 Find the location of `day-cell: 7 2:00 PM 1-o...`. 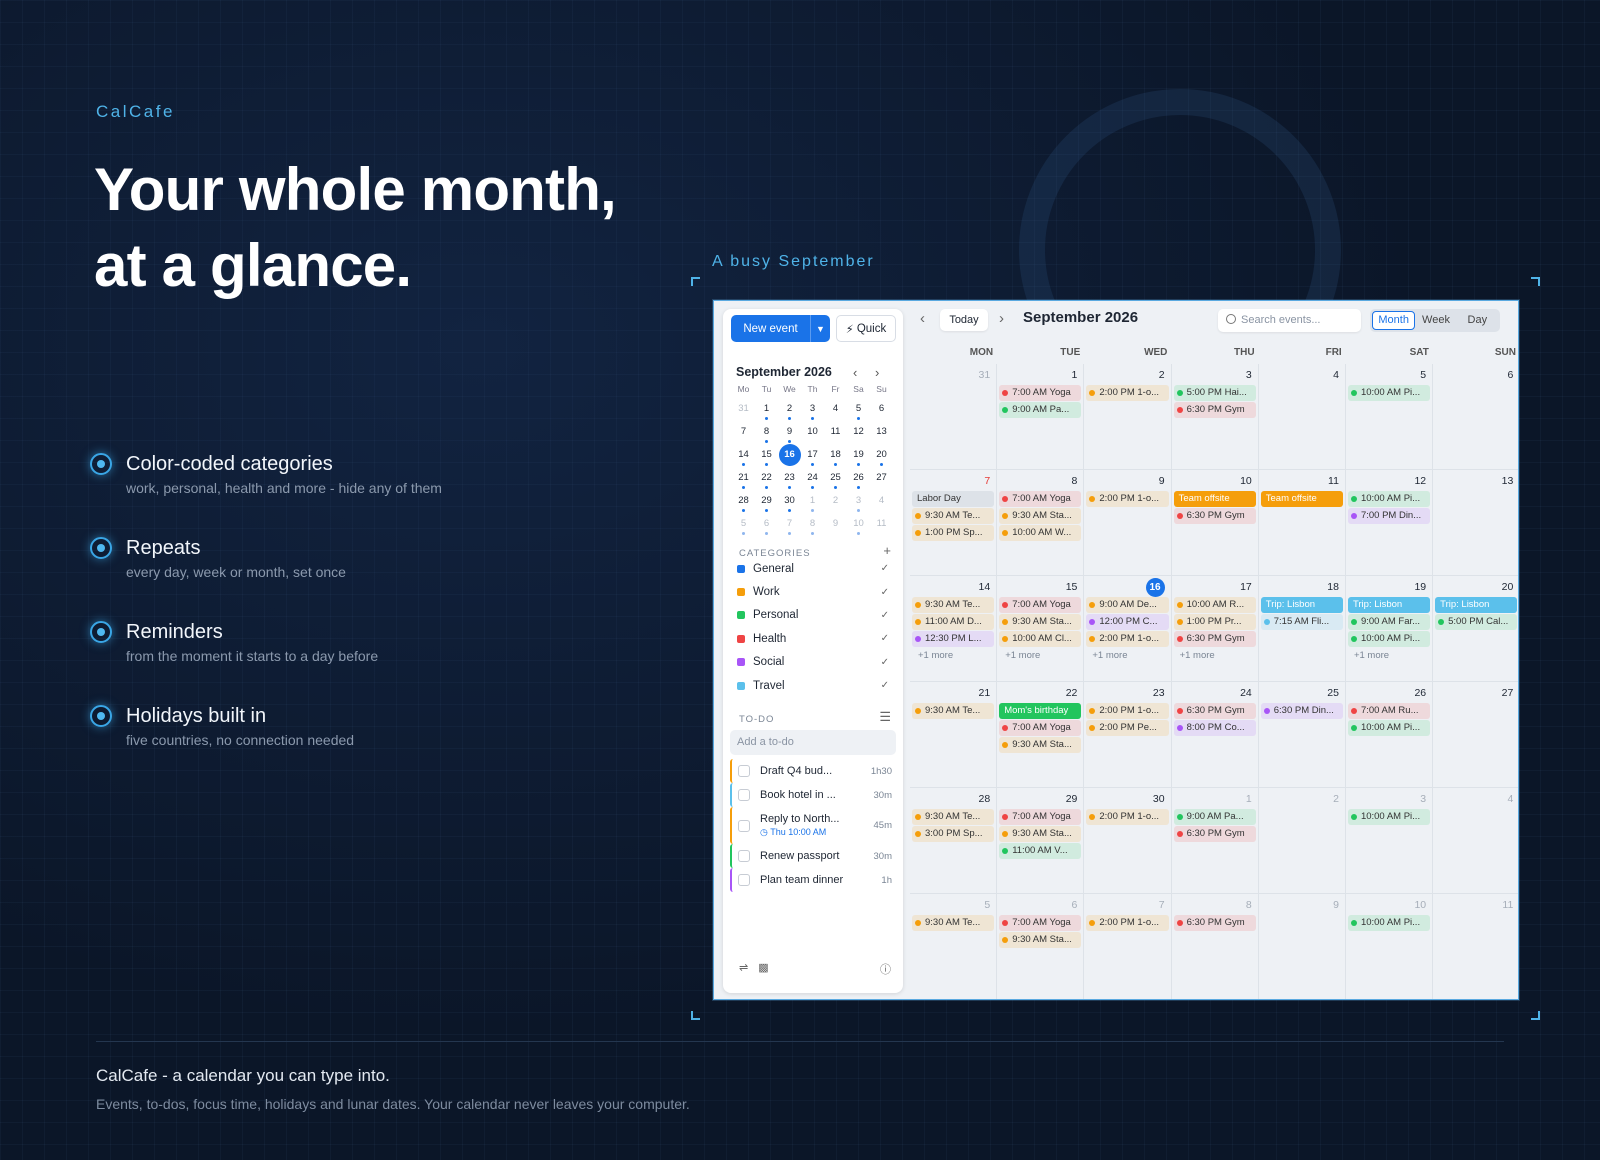

day-cell: 7 2:00 PM 1-o... is located at coordinates (1128, 946).